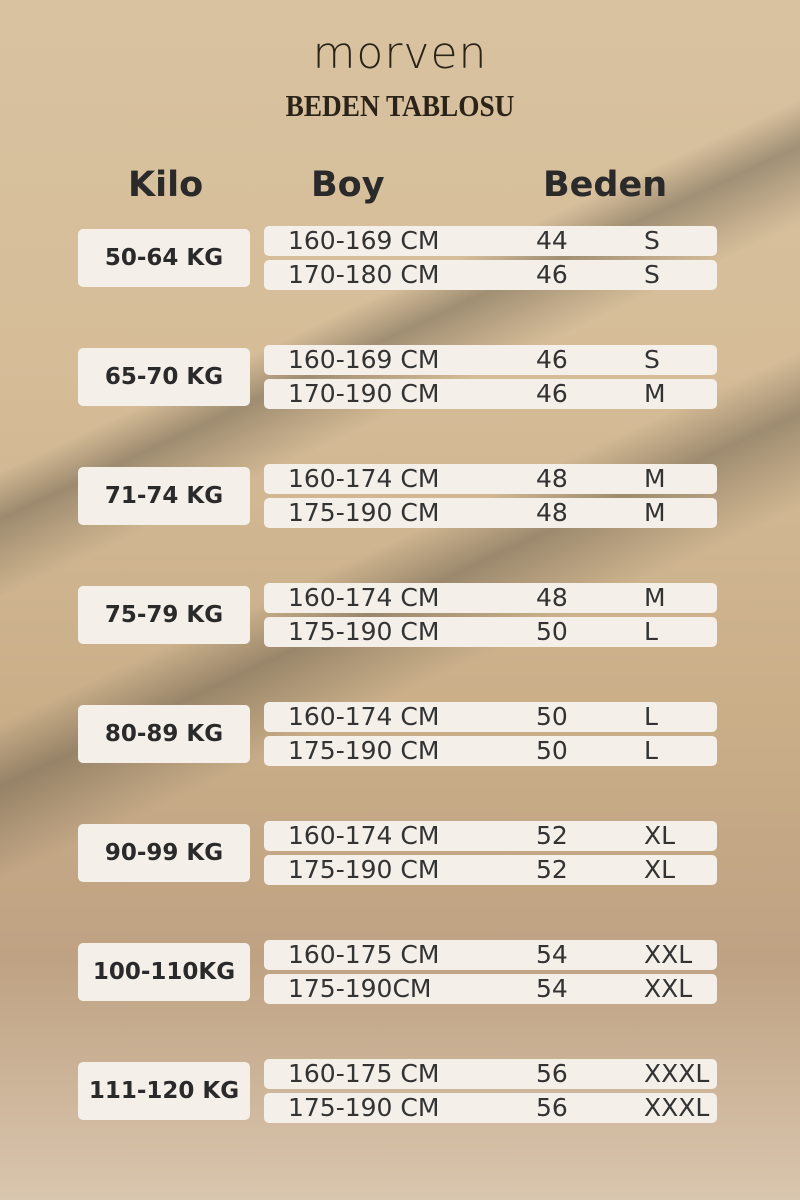  What do you see at coordinates (490, 870) in the screenshot?
I see `table-row: 175-190 CM 52 XL` at bounding box center [490, 870].